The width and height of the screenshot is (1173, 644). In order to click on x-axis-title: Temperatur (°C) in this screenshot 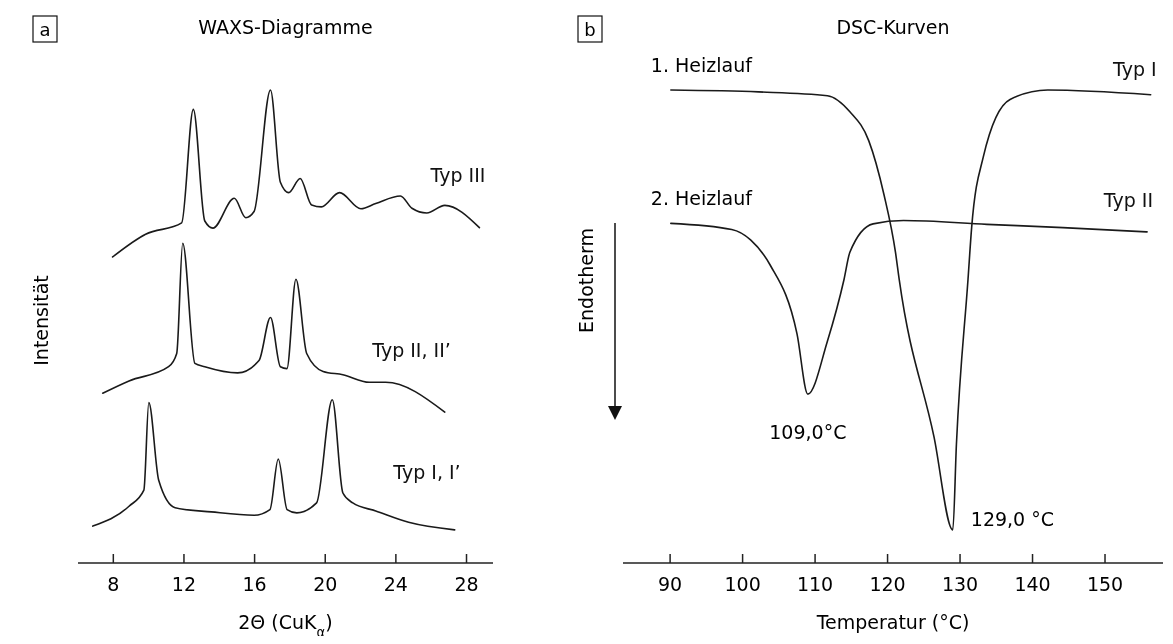, I will do `click(892, 622)`.